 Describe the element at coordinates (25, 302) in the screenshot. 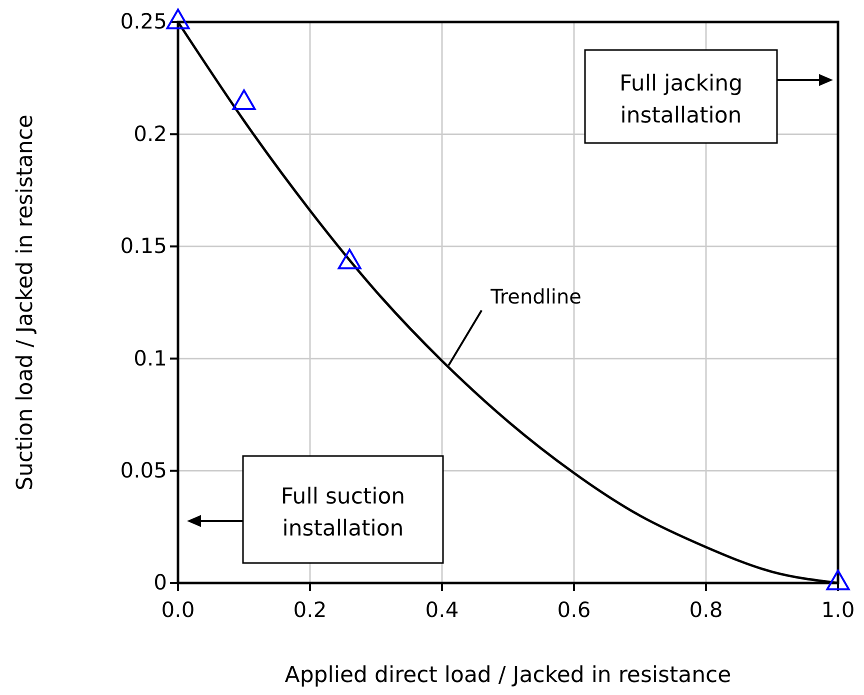

I see `y-axis-title: Suction load / Jacked in resistance` at that location.